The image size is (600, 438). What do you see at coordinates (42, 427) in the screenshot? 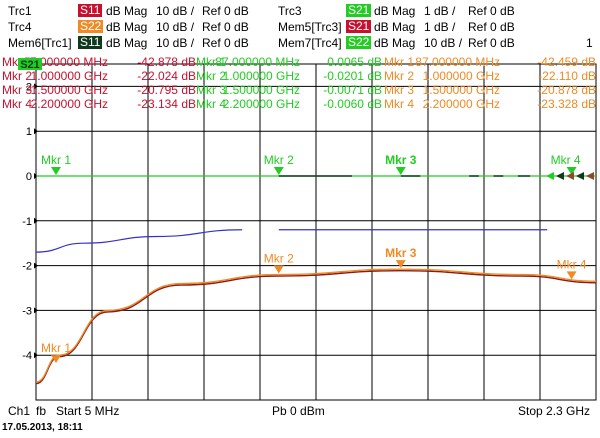
I see `timestamp: 17.05.2013, 18:11` at bounding box center [42, 427].